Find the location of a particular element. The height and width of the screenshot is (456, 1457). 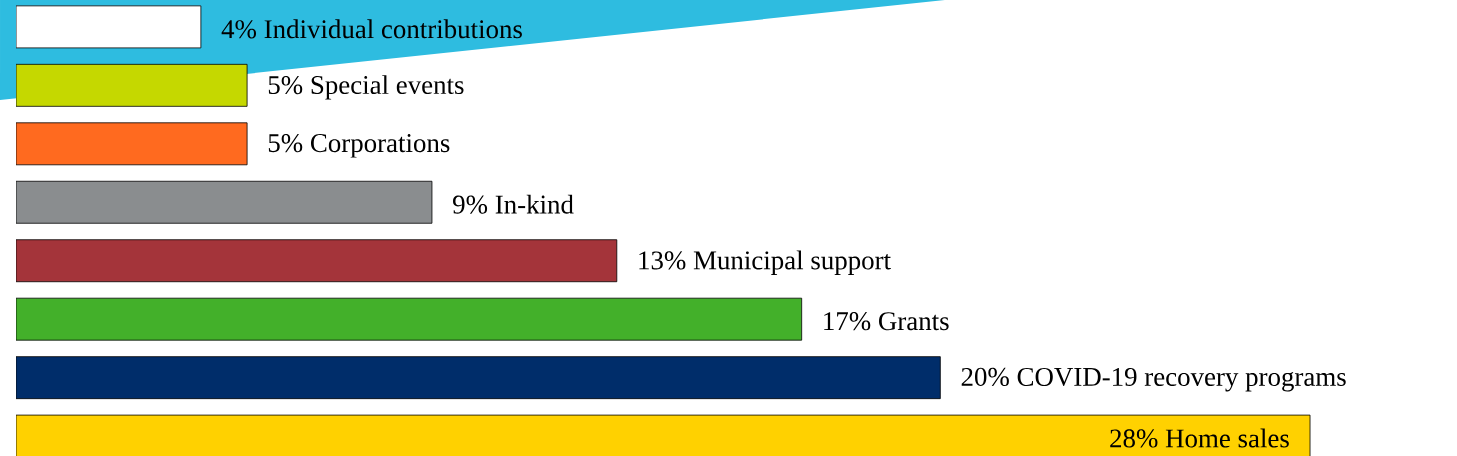

data-label: 9% is located at coordinates (470, 204).